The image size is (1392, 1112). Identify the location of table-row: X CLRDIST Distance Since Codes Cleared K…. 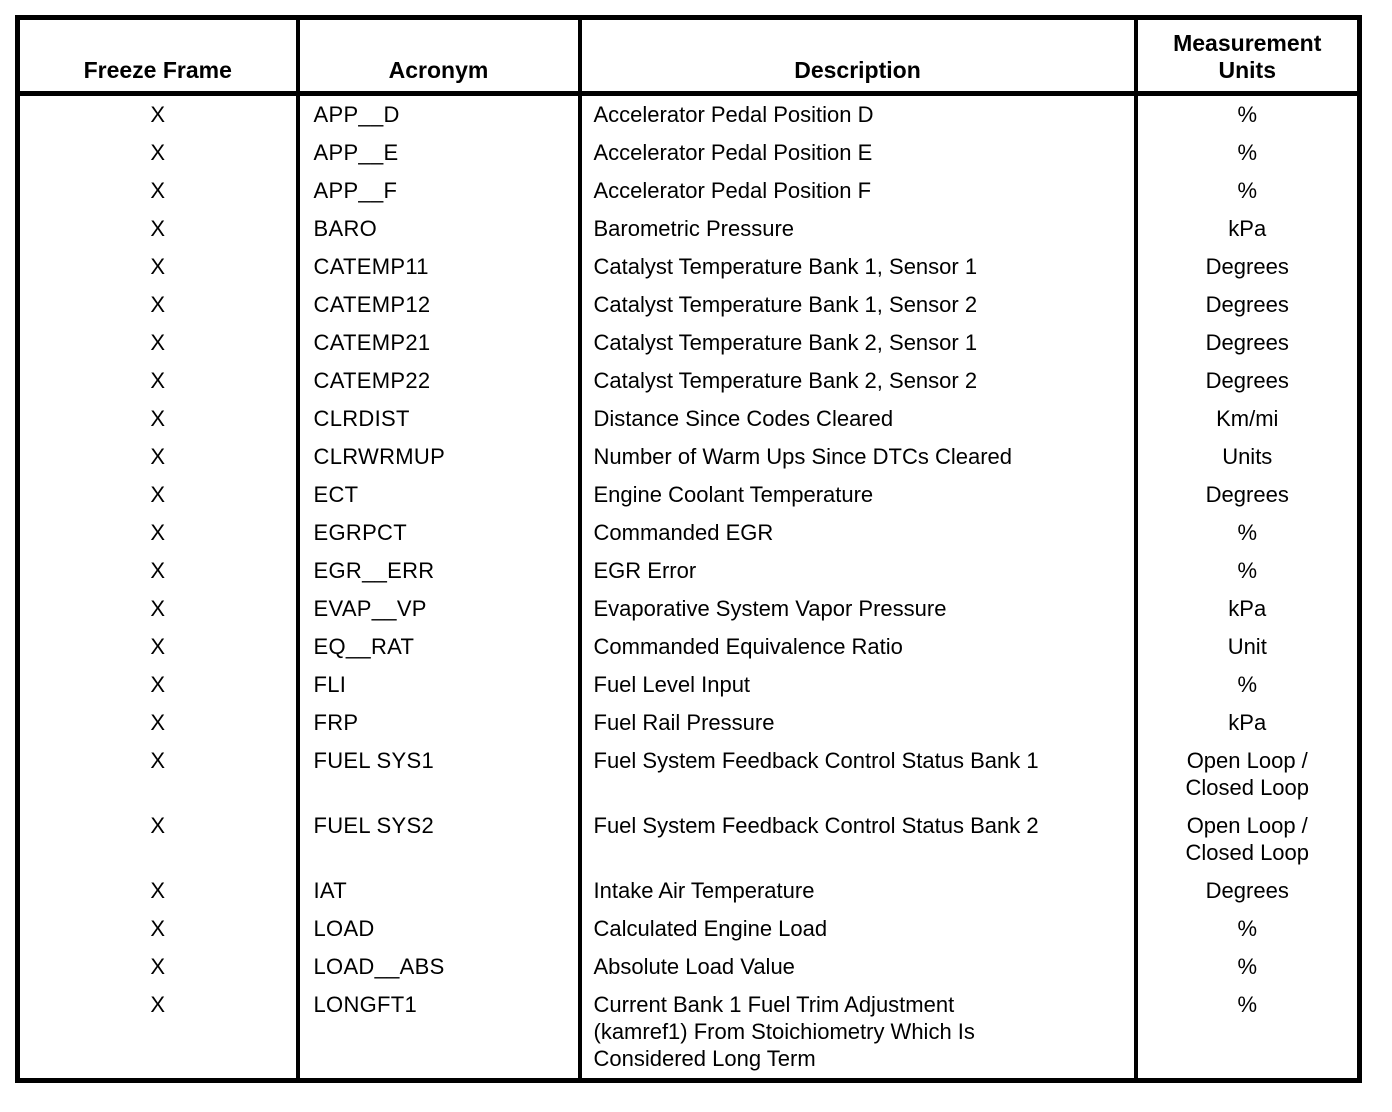
(689, 419).